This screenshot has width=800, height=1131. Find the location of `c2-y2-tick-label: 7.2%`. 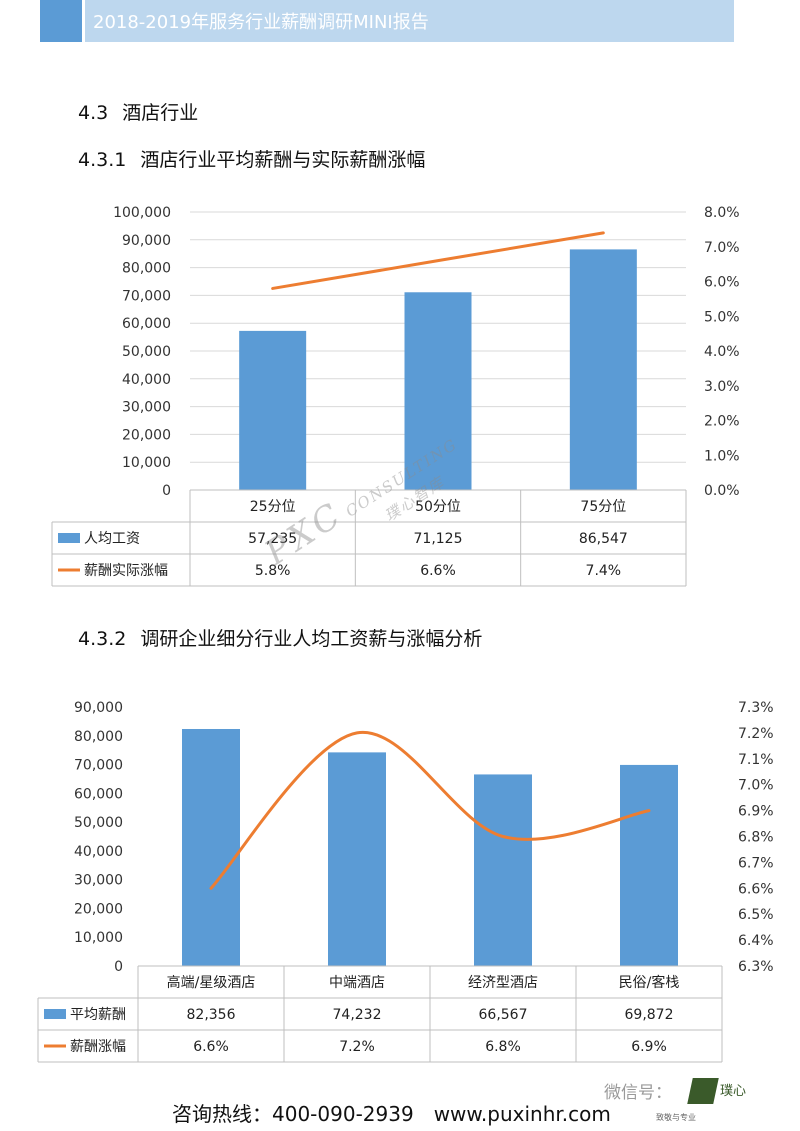

c2-y2-tick-label: 7.2% is located at coordinates (756, 734).